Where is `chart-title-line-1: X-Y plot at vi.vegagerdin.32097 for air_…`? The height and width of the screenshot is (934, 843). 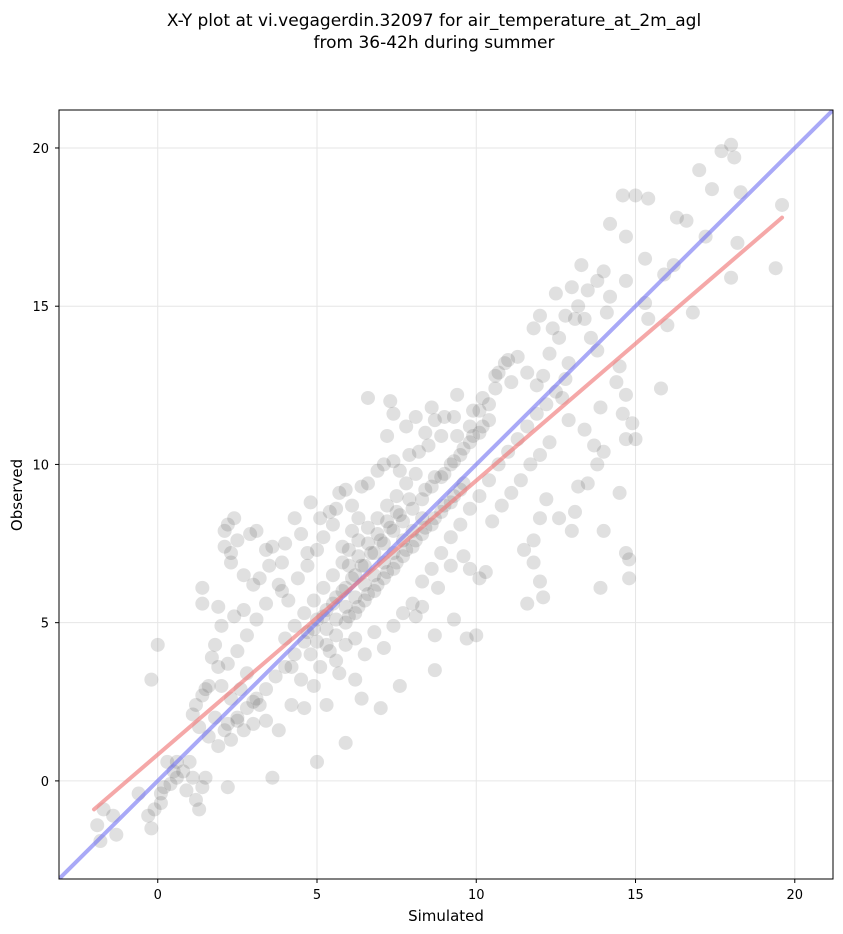
chart-title-line-1: X-Y plot at vi.vegagerdin.32097 for air_… is located at coordinates (434, 21).